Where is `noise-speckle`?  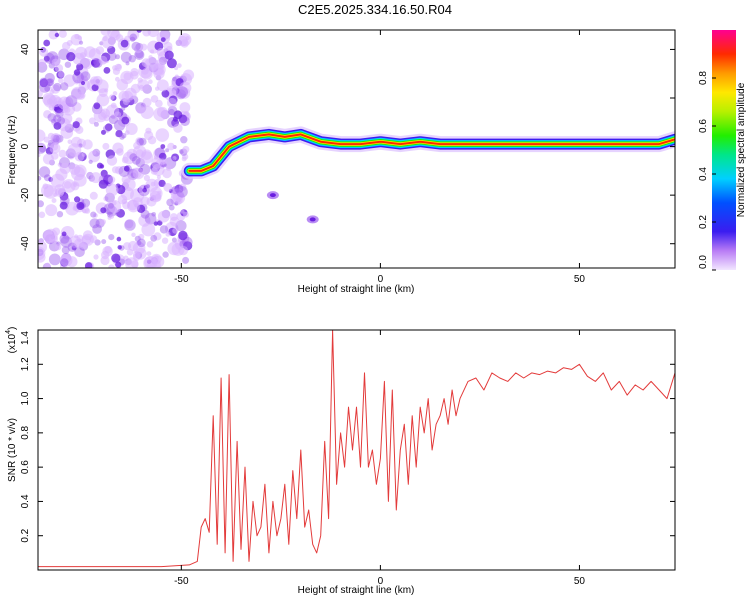 noise-speckle is located at coordinates (116, 149).